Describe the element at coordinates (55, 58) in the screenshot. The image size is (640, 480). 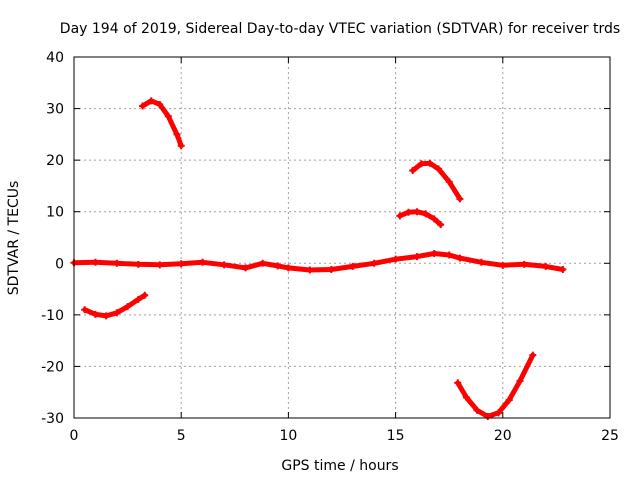
I see `y-tick-label: 40` at that location.